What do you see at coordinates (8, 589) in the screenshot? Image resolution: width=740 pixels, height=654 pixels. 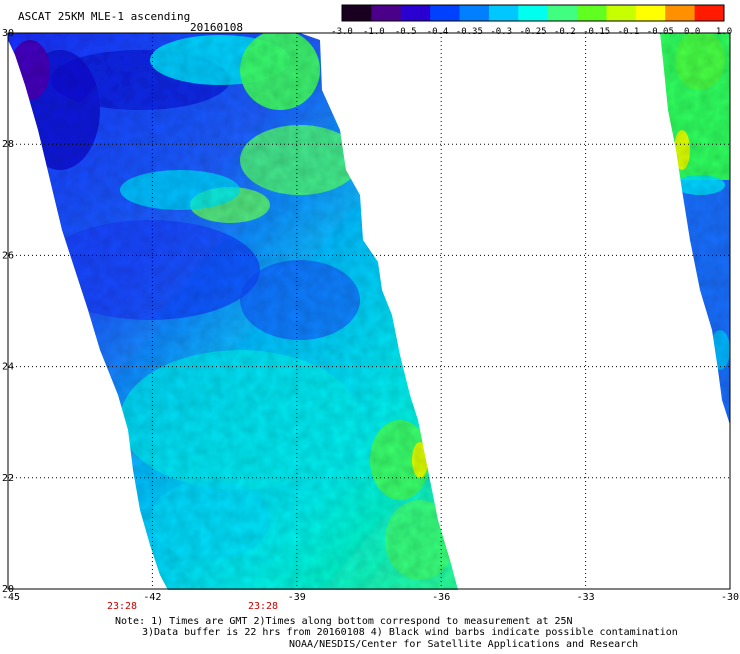 I see `lat-label: 20` at bounding box center [8, 589].